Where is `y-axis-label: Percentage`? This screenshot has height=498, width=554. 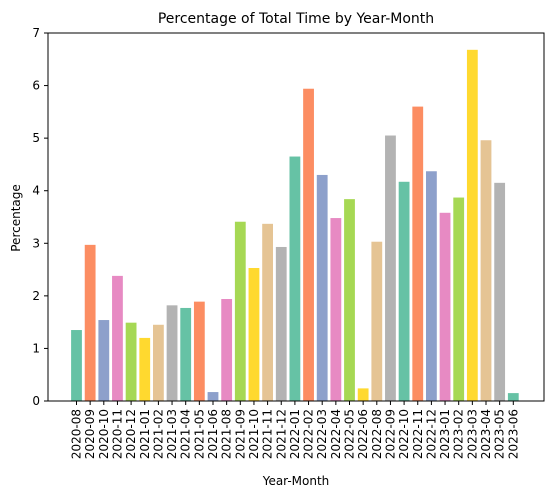 y-axis-label: Percentage is located at coordinates (16, 218).